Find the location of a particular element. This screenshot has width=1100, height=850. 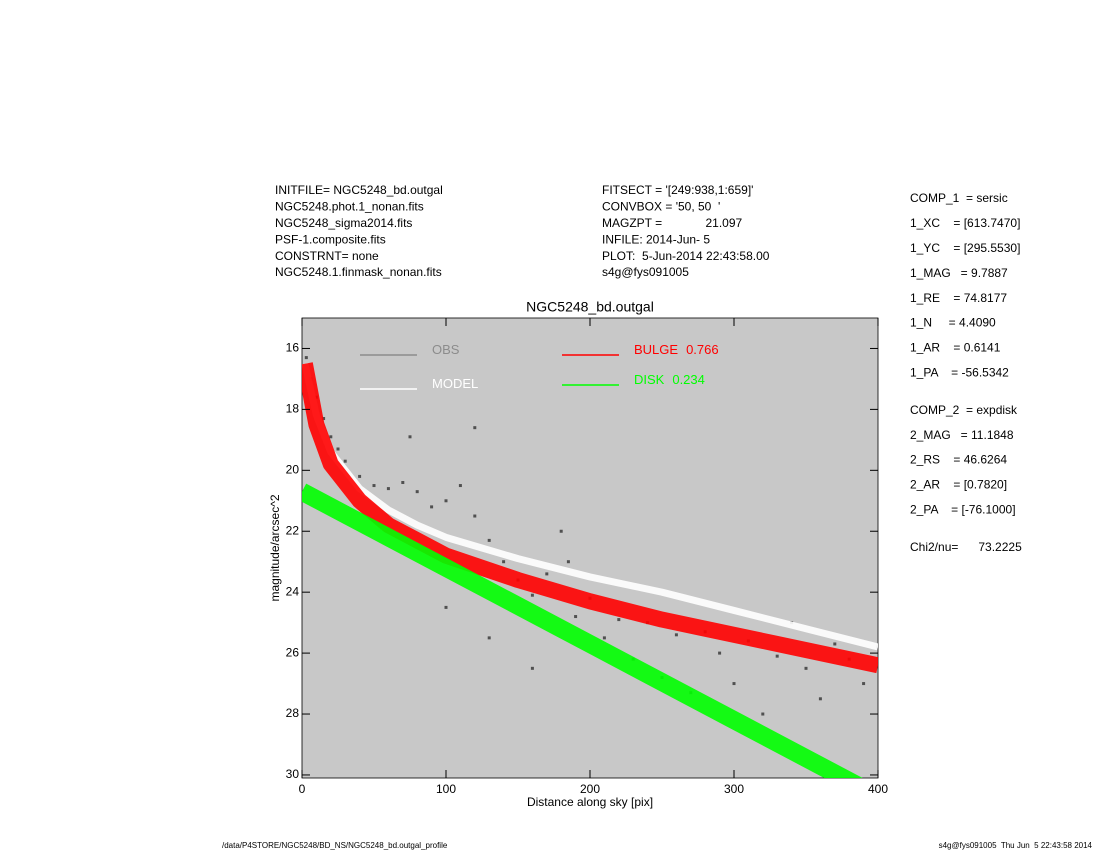

footer-right: s4g@fys091005 Thu Jun 5 22:43:58 2014 is located at coordinates (1016, 845).